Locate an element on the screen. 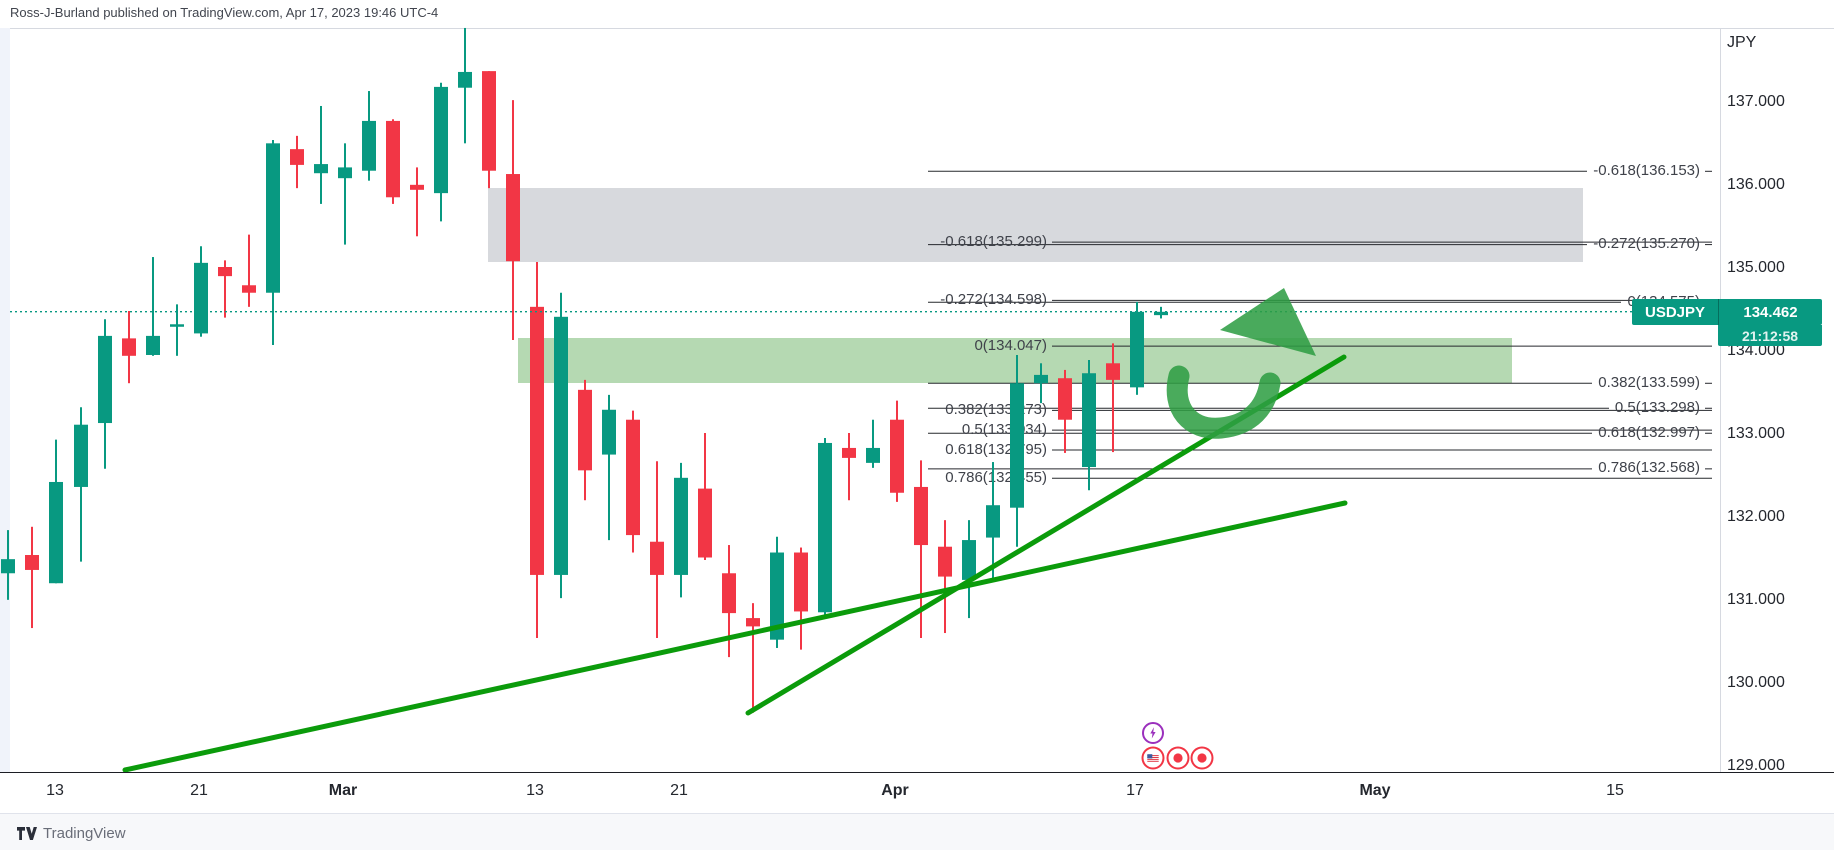  plot-top-border is located at coordinates (922, 28).